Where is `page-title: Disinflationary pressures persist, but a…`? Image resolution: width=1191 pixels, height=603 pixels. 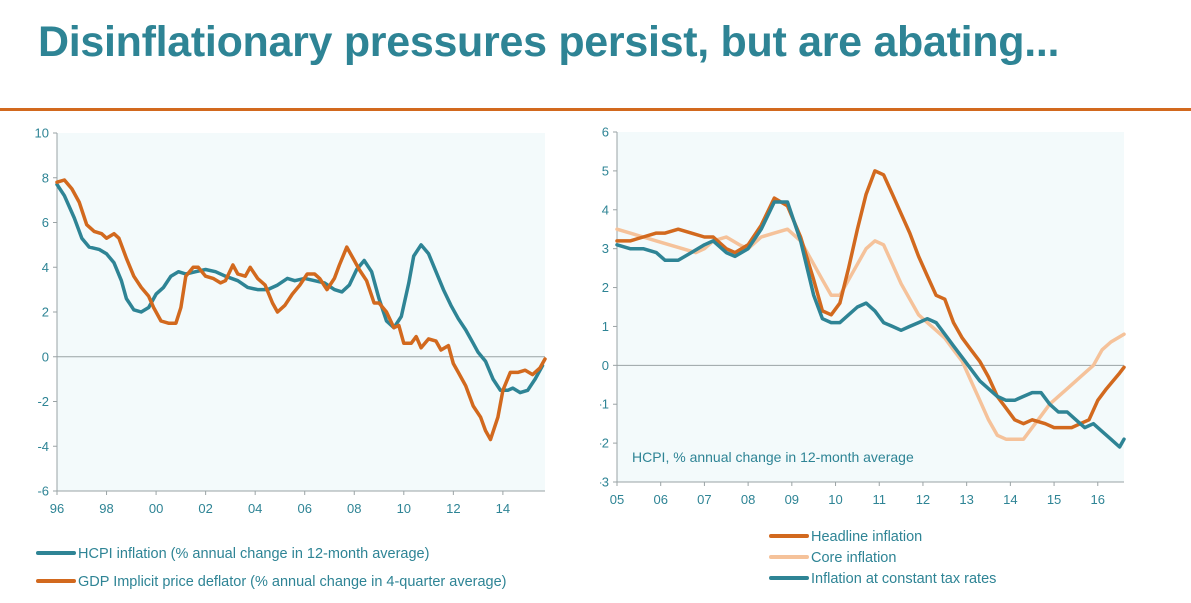
page-title: Disinflationary pressures persist, but a… is located at coordinates (549, 42).